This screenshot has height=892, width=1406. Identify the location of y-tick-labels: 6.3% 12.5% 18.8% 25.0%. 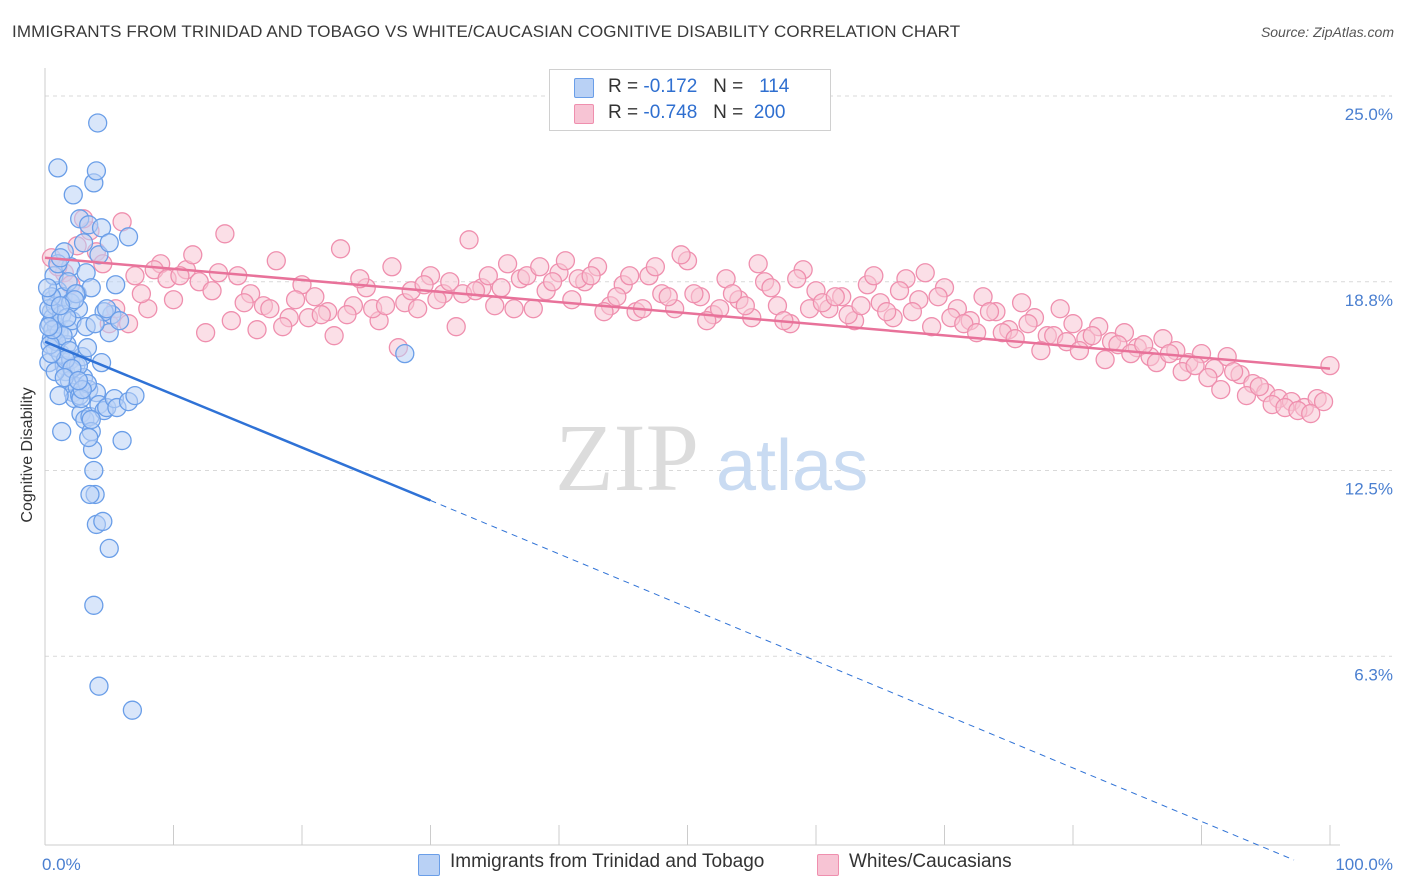
(1369, 394).